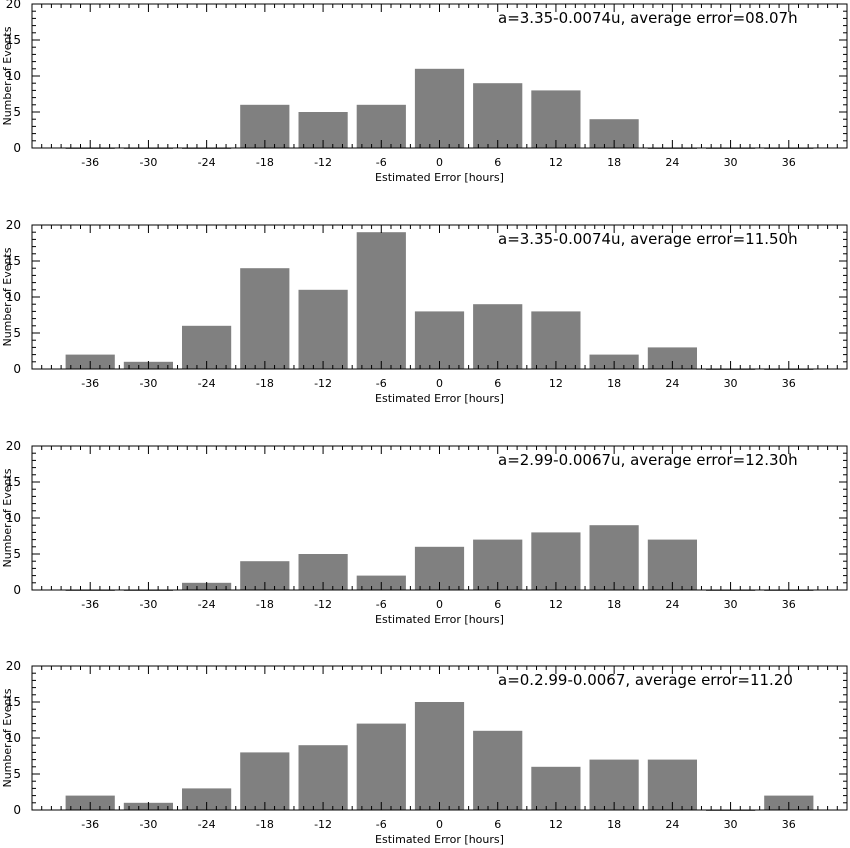  I want to click on bar--24, so click(207, 799).